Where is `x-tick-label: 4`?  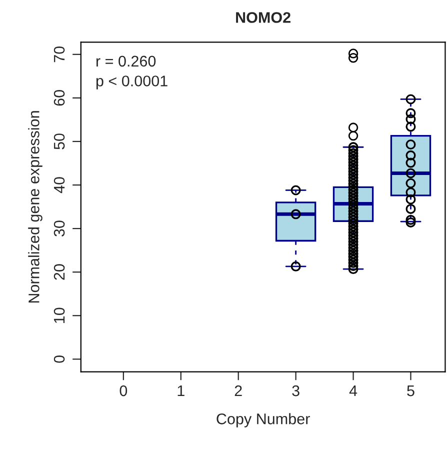 x-tick-label: 4 is located at coordinates (353, 391).